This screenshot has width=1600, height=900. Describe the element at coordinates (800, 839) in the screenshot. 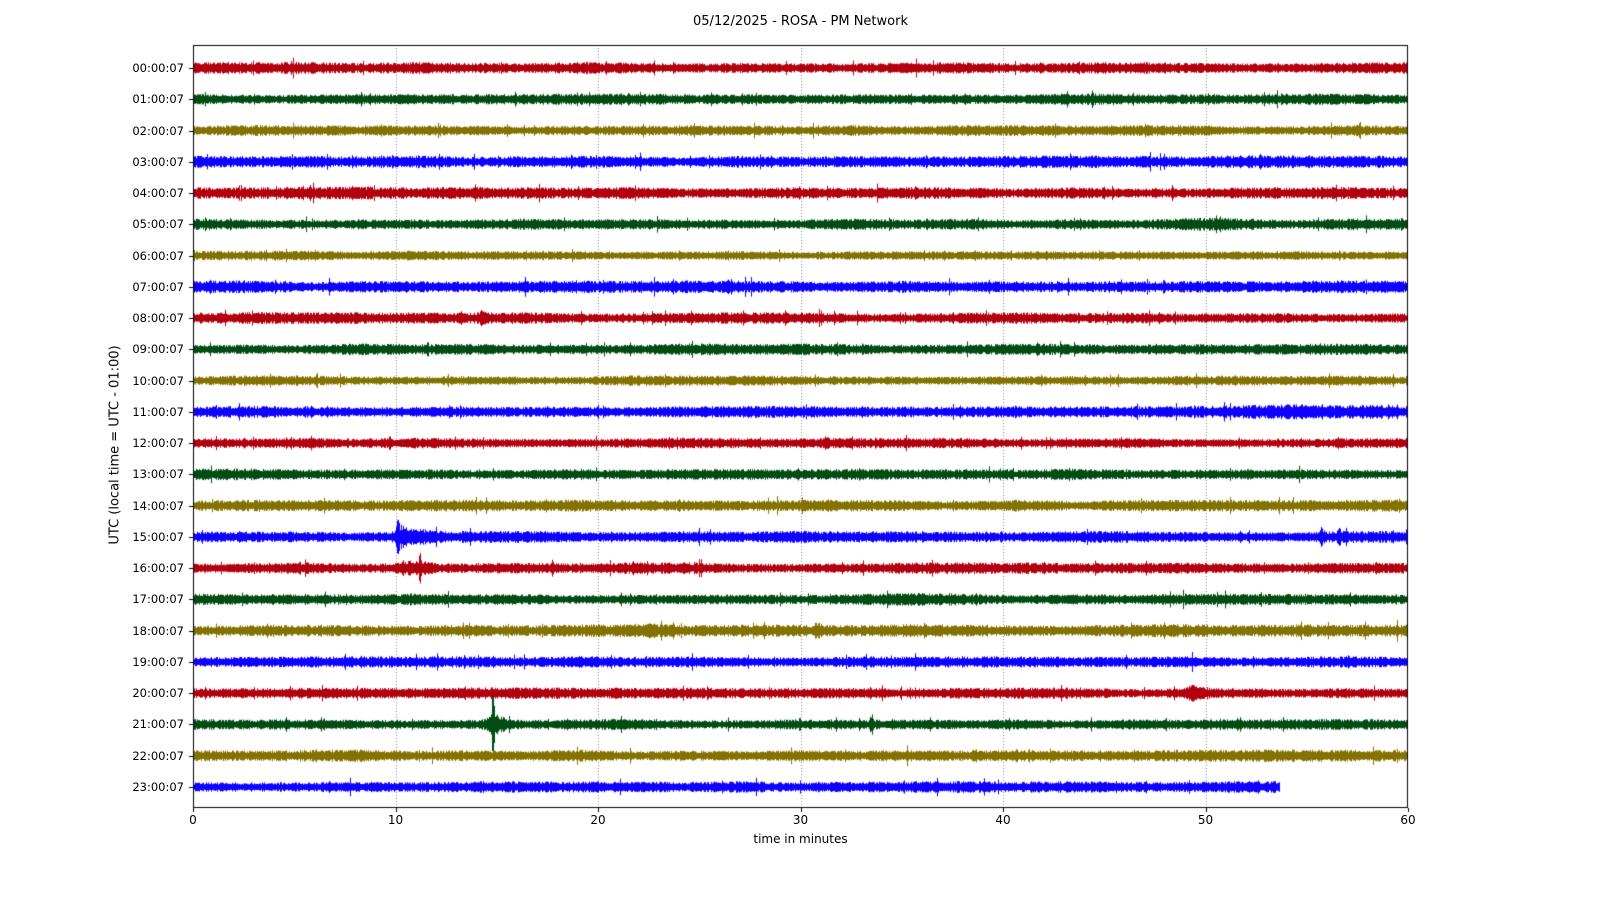

I see `x-axis-label: time in minutes` at that location.